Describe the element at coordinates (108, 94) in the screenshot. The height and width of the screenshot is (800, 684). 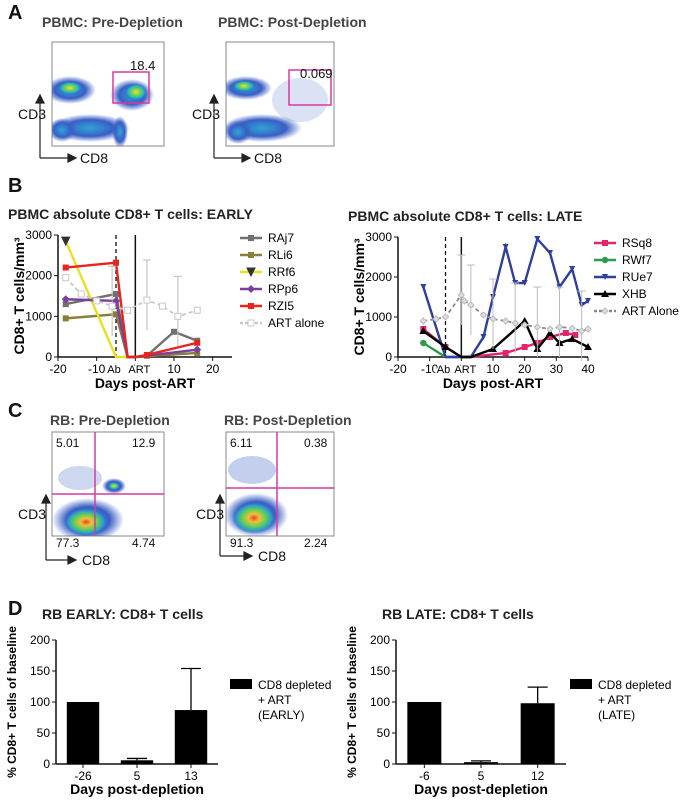
I see `flow-a1-plot` at that location.